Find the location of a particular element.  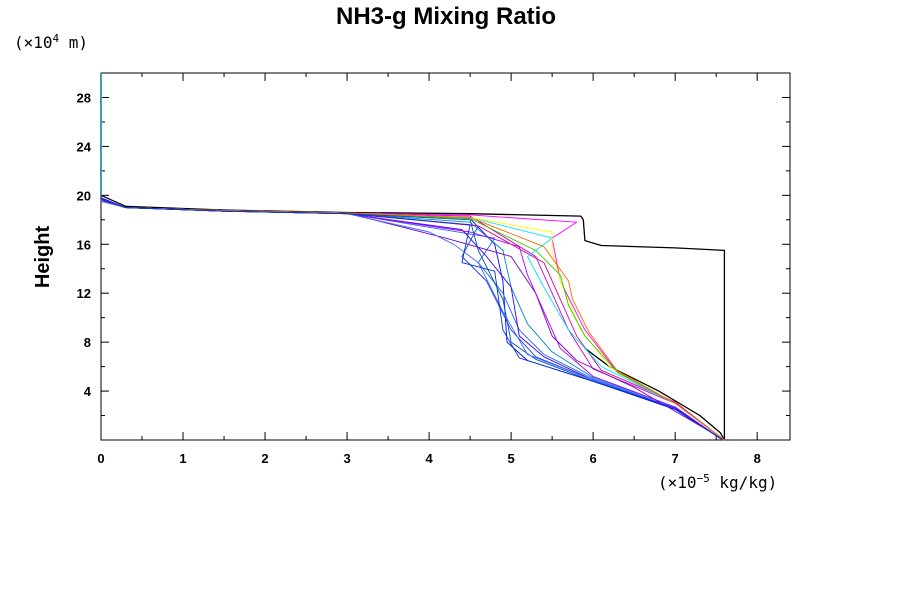

x-tick-label: 6 is located at coordinates (593, 458).